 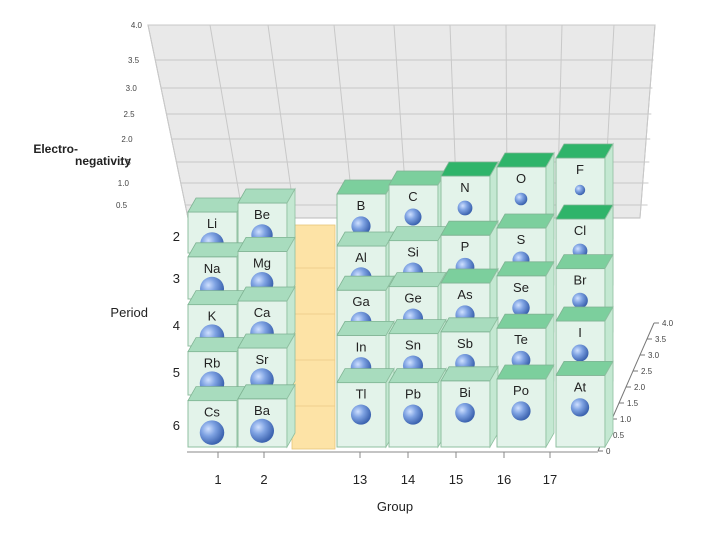 I want to click on y-tick-label: 3.5, so click(x=134, y=60).